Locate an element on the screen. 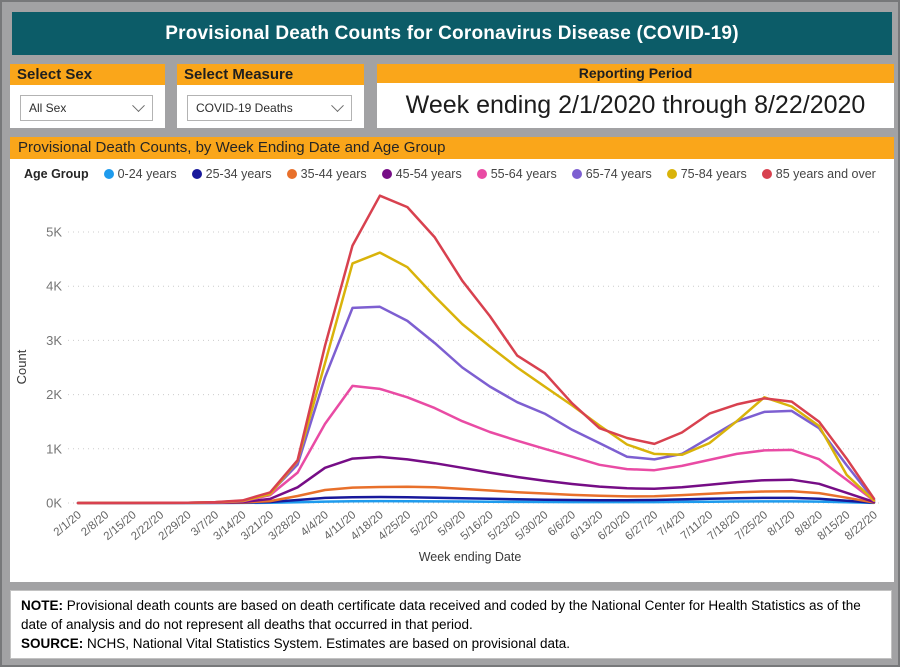 The width and height of the screenshot is (900, 667). legend-item-75-84-years: 75-84 years is located at coordinates (706, 174).